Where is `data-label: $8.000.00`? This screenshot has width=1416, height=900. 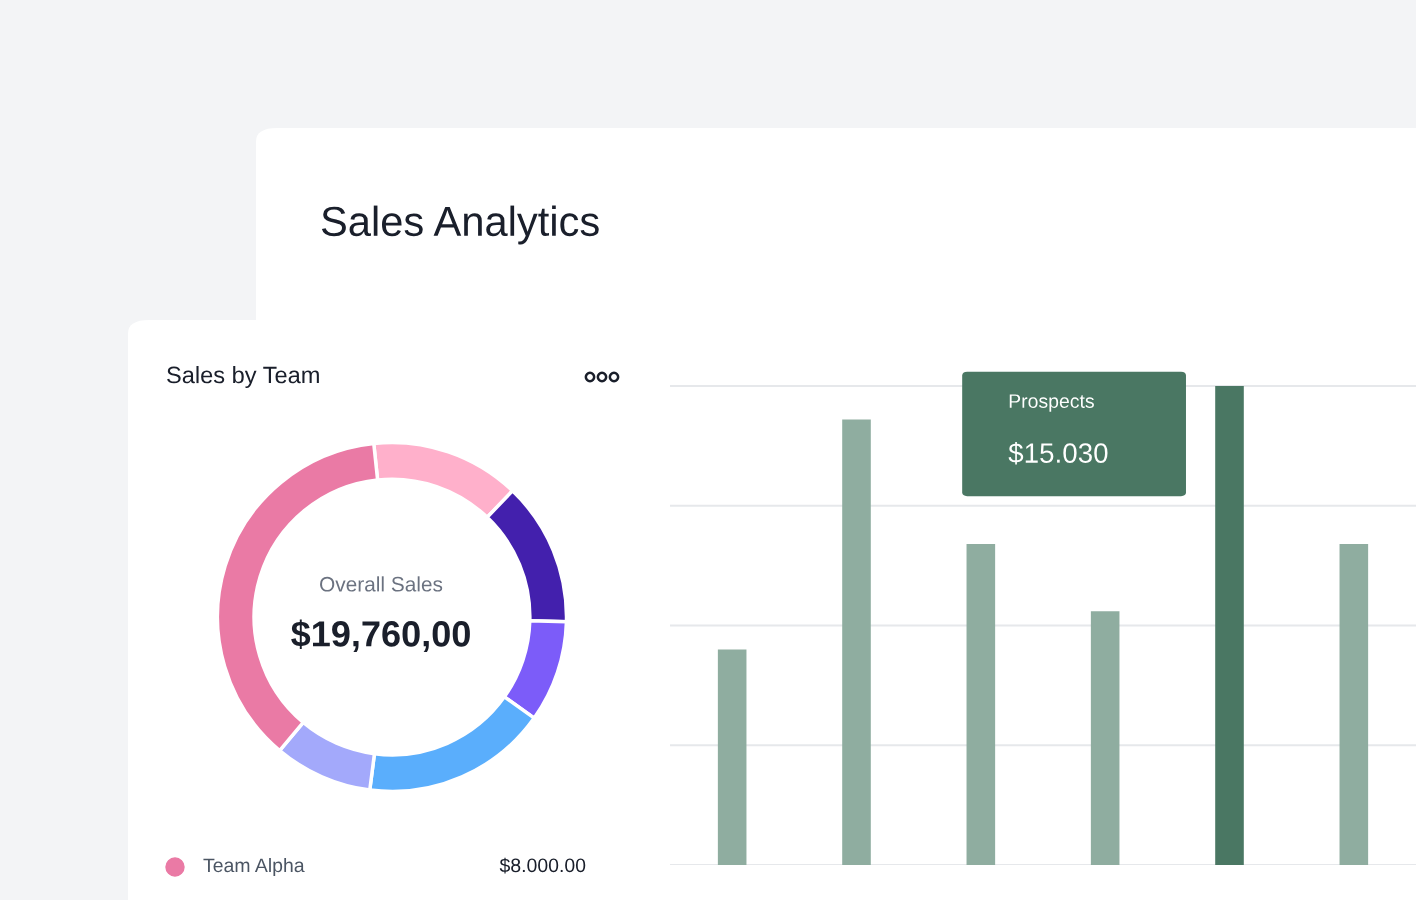
data-label: $8.000.00 is located at coordinates (542, 865).